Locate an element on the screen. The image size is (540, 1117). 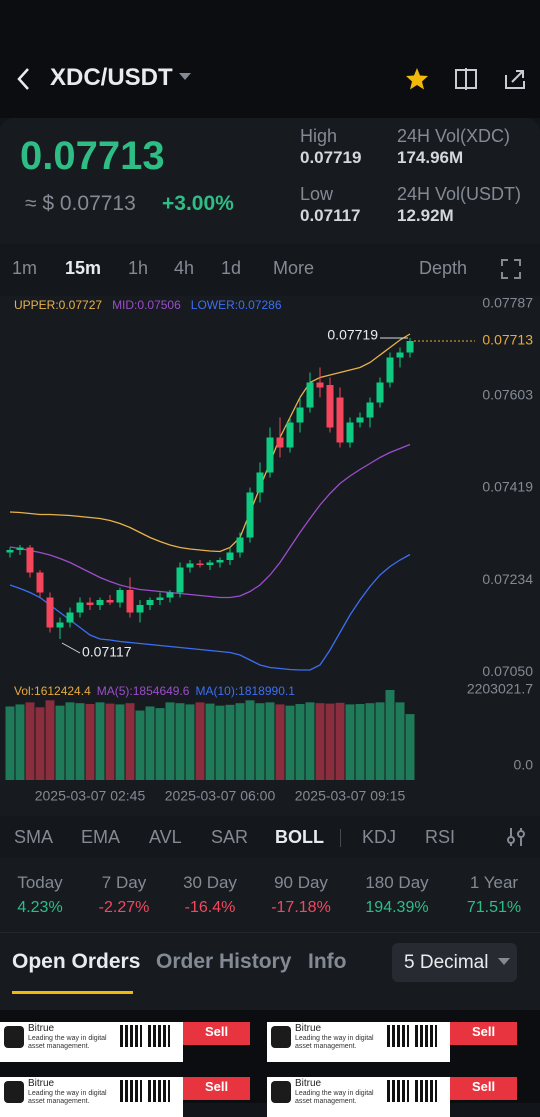
top-bar is located at coordinates (270, 59).